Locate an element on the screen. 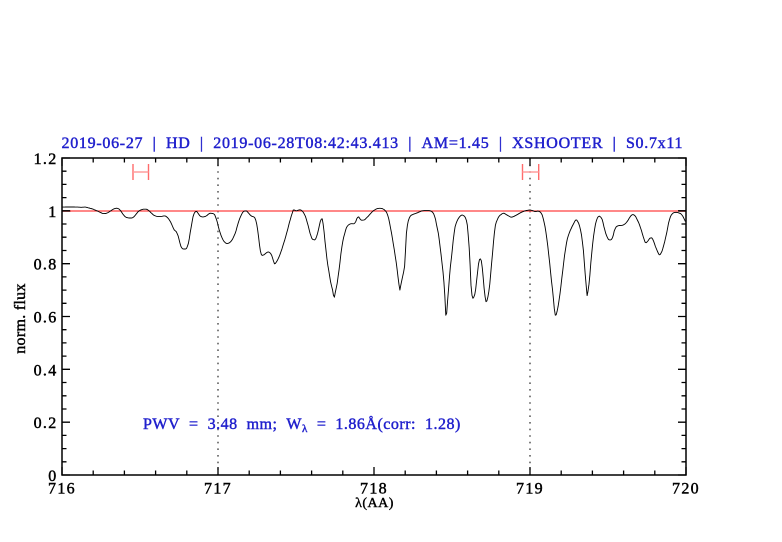  svg-text: λ(AA) is located at coordinates (374, 503).